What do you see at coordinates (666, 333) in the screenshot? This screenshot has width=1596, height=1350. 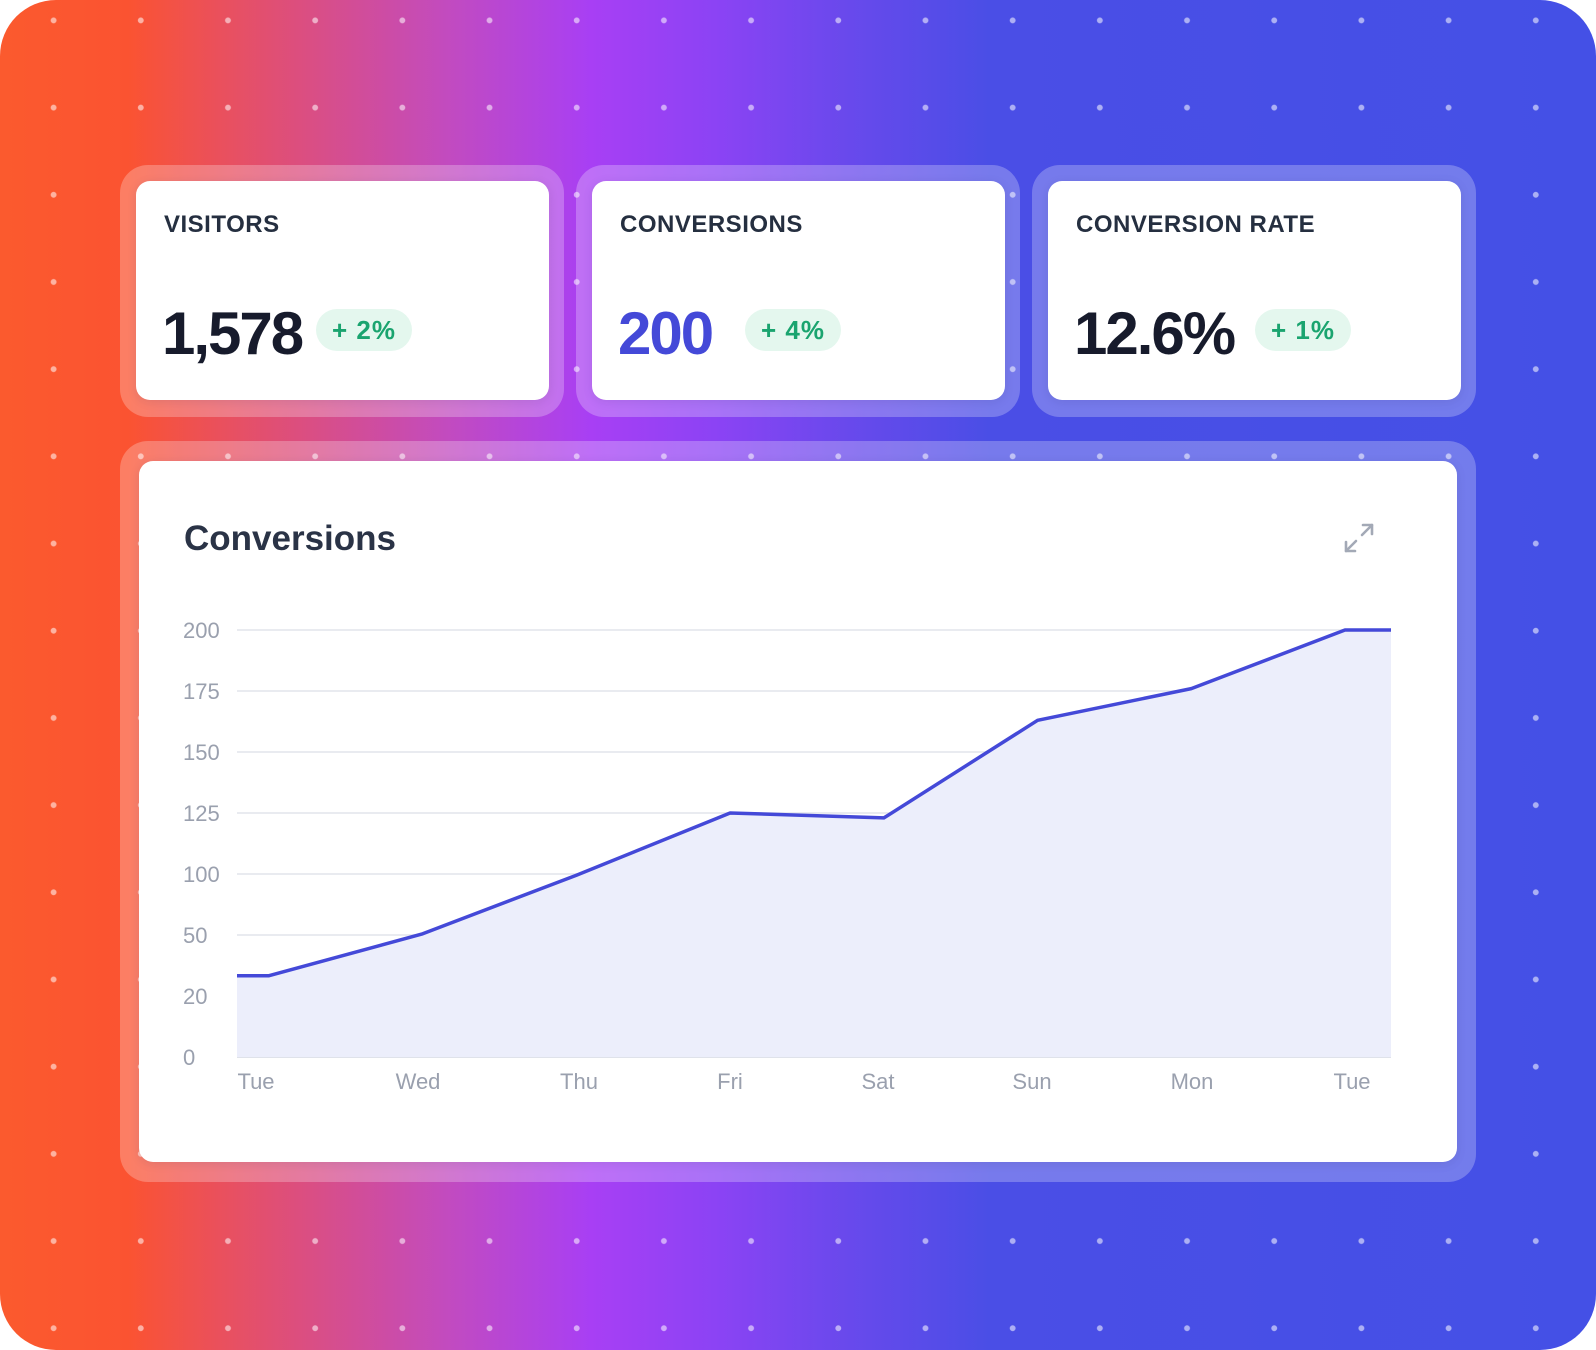 I see `stat-value: 200` at bounding box center [666, 333].